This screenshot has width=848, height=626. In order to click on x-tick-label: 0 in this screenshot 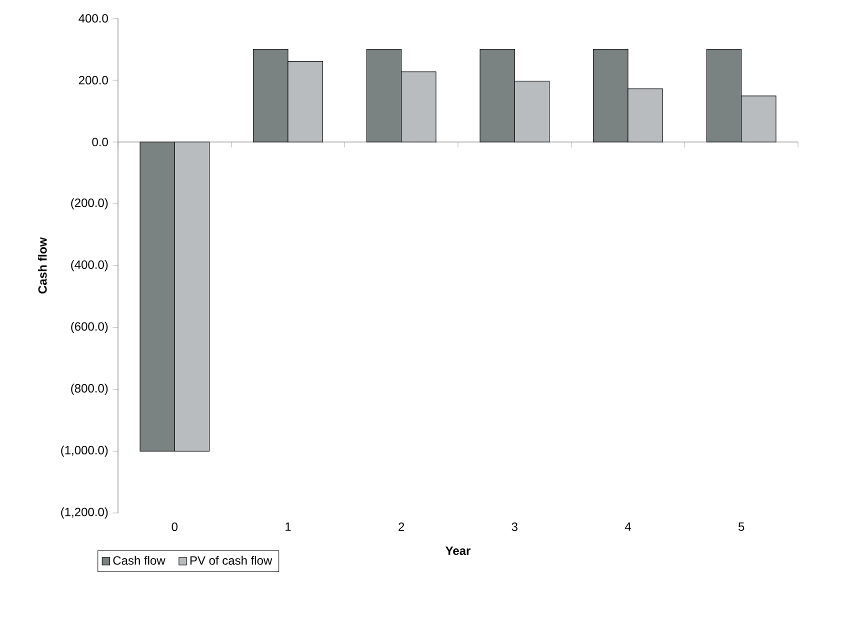, I will do `click(175, 527)`.